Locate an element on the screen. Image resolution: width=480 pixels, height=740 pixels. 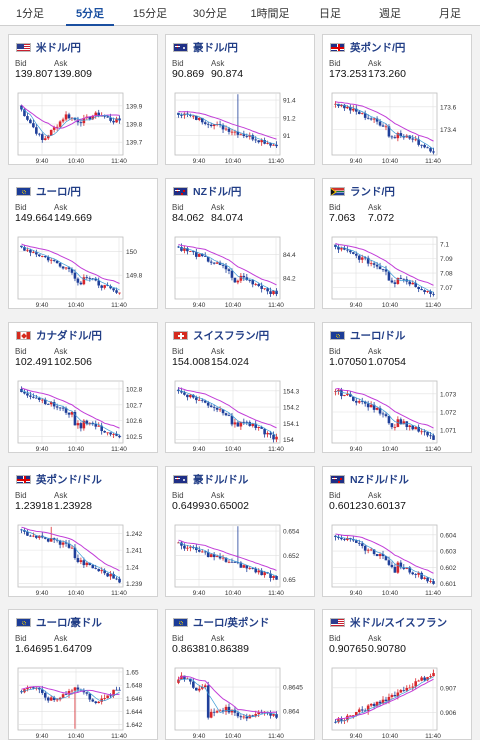
pair-link: 米ドル/スイスフラン is located at coordinates (388, 622).